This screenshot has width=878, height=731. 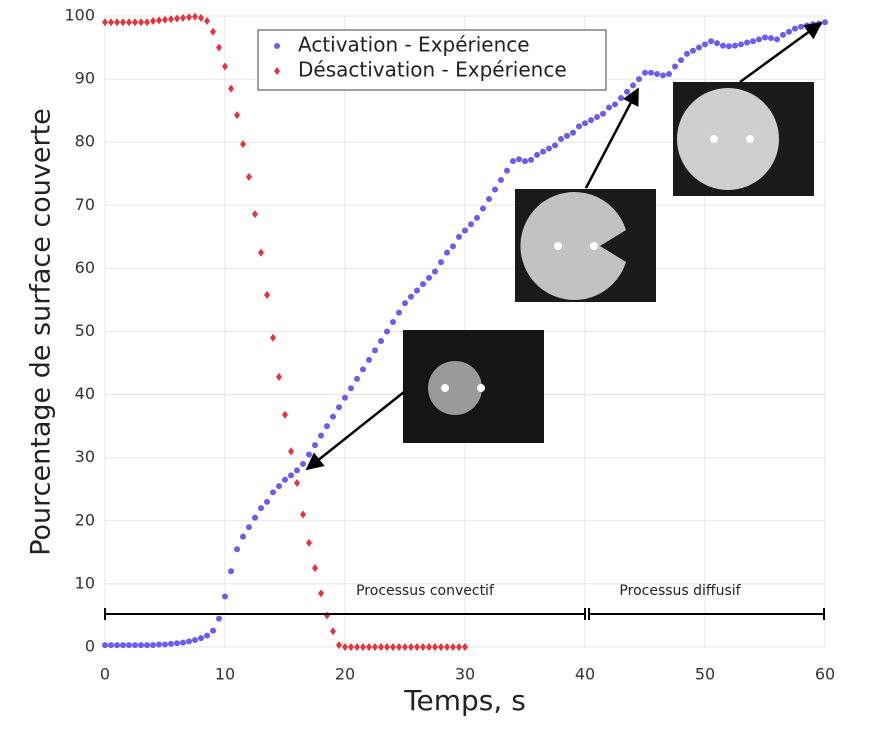 What do you see at coordinates (85, 519) in the screenshot?
I see `y-tick-label: 20` at bounding box center [85, 519].